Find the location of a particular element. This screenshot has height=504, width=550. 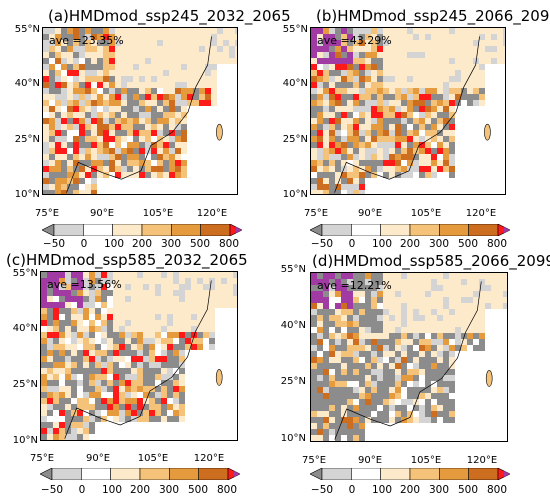

average-label: ave =12.21% is located at coordinates (354, 285).